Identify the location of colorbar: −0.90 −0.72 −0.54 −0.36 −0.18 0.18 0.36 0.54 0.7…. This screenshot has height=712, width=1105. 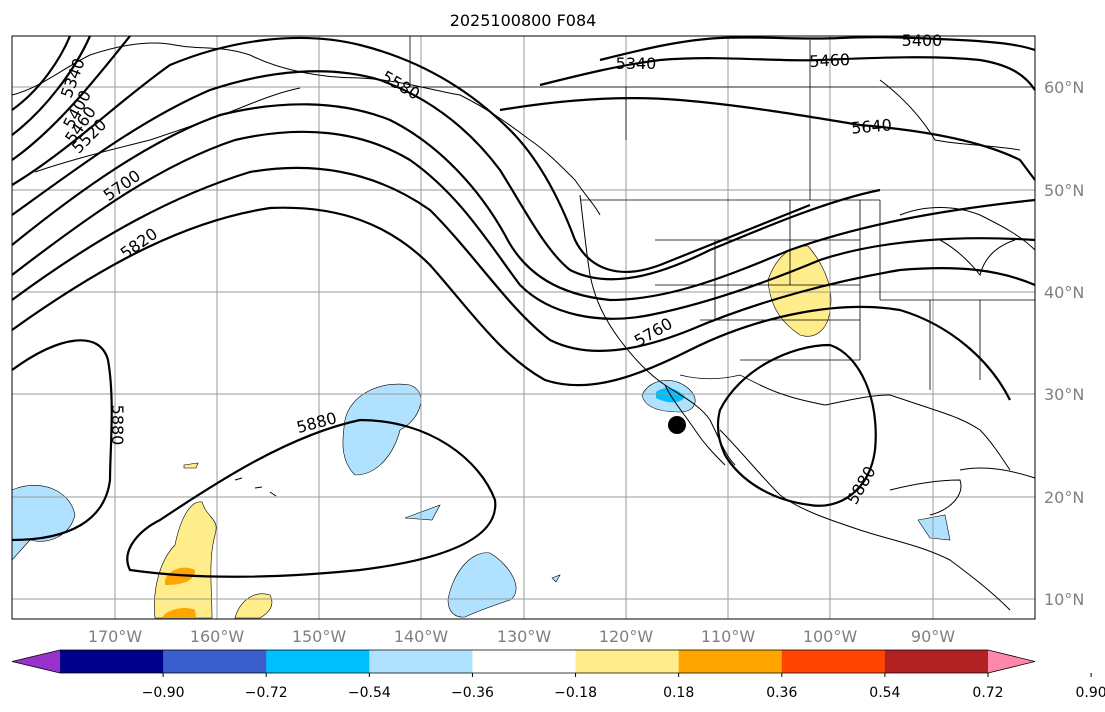
(558, 675).